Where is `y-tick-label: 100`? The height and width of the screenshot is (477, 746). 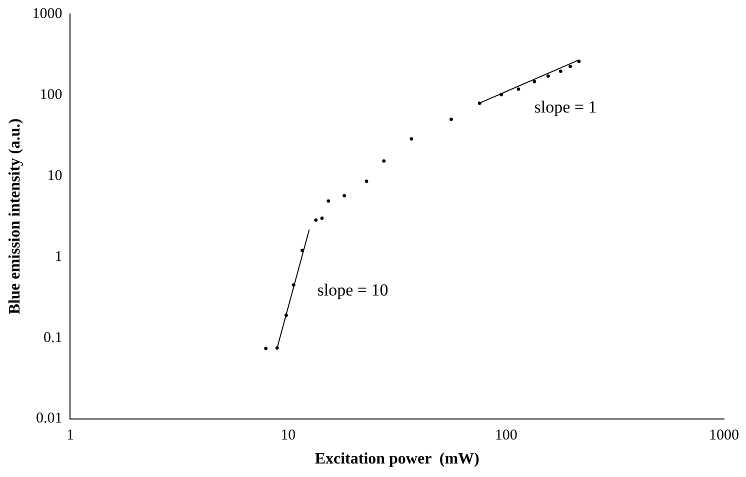
y-tick-label: 100 is located at coordinates (51, 94).